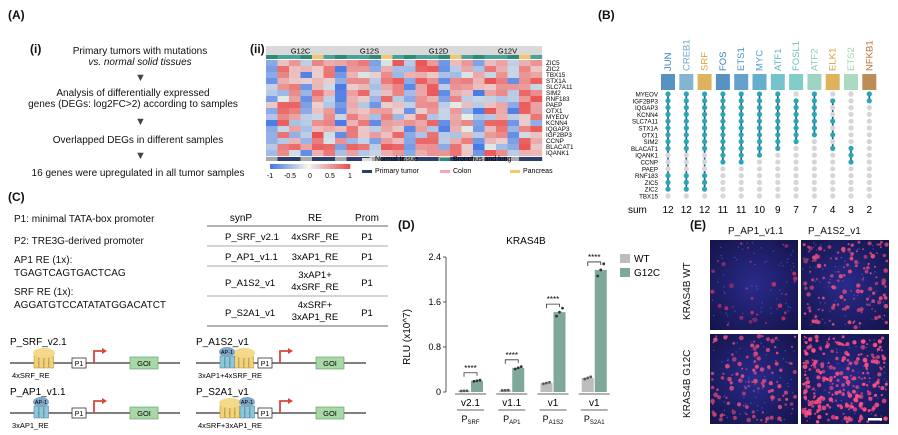  Describe the element at coordinates (558, 153) in the screenshot. I see `heatmap-gene-label: IQANK1` at that location.